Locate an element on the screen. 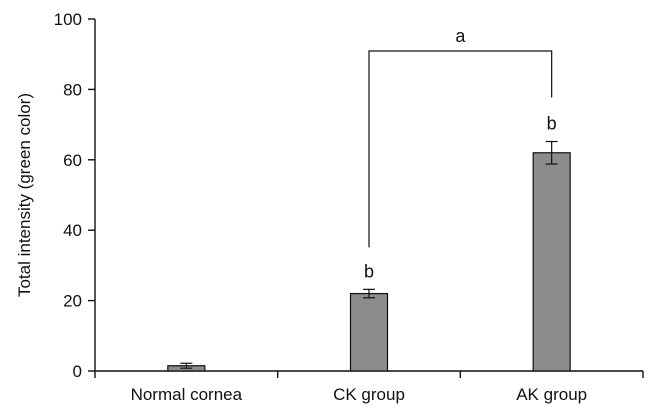 The height and width of the screenshot is (408, 649). y-axis-label: Total intensity (green color) is located at coordinates (24, 195).